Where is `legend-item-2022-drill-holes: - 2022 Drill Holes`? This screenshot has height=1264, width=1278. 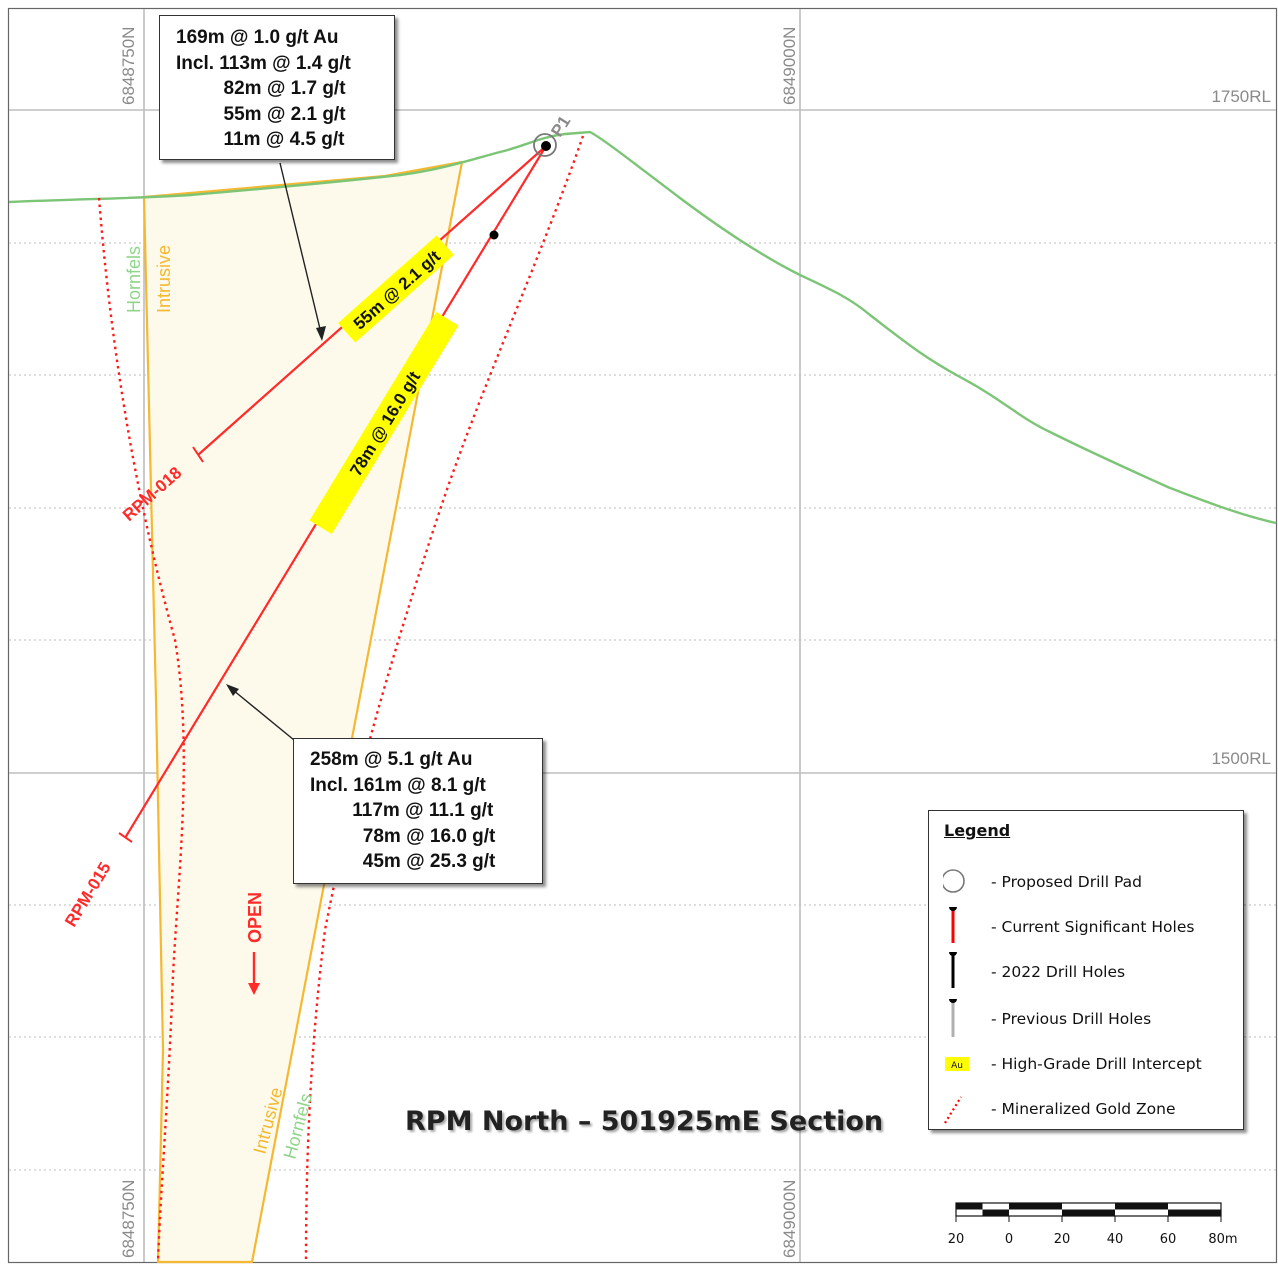
legend-item-2022-drill-holes: - 2022 Drill Holes is located at coordinates (1088, 972).